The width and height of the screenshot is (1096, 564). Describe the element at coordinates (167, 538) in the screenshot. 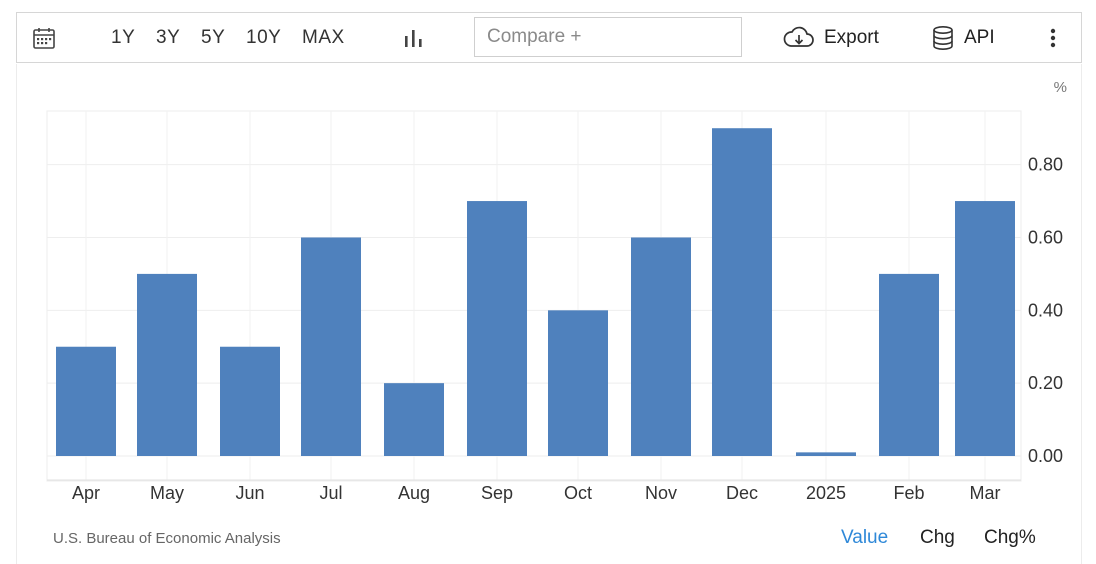

I see `source-label: U.S. Bureau of Economic Analysis` at that location.